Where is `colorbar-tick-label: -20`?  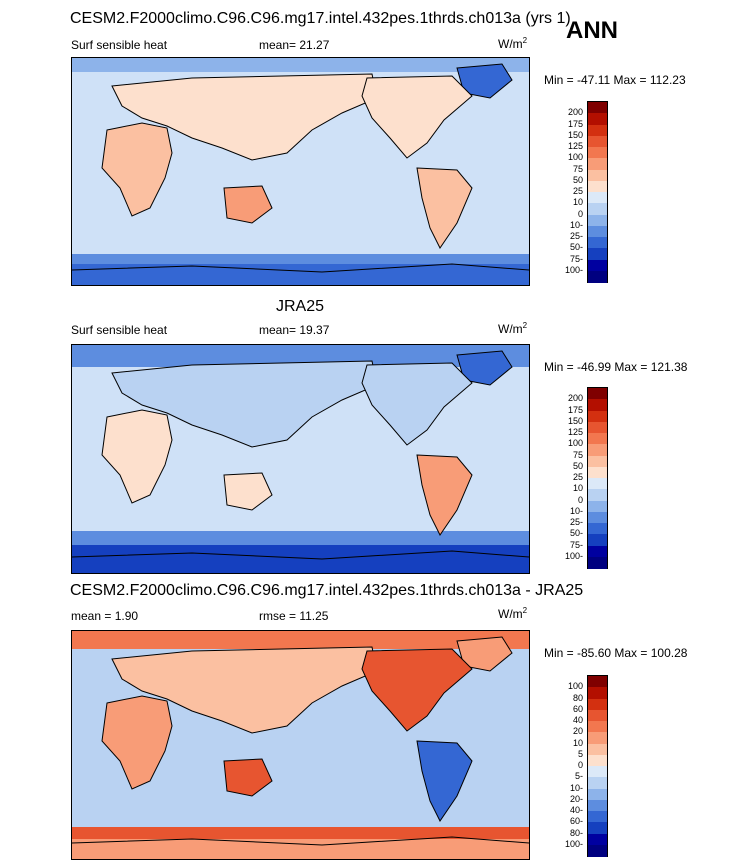 colorbar-tick-label: -20 is located at coordinates (576, 798).